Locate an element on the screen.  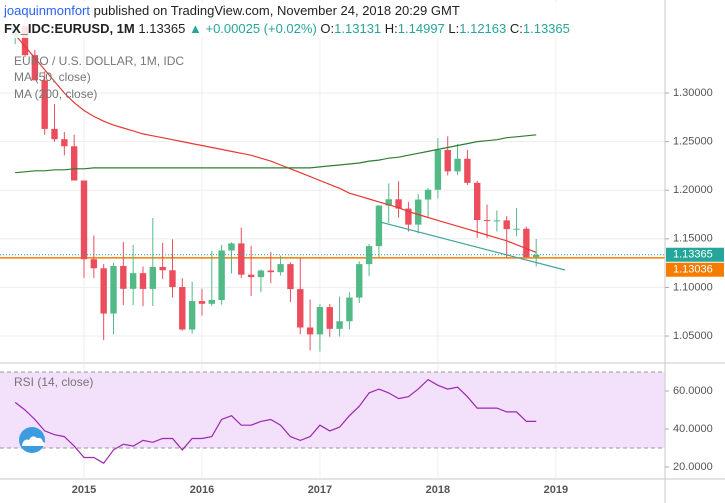
y-tick-label: 1.20000 is located at coordinates (693, 190).